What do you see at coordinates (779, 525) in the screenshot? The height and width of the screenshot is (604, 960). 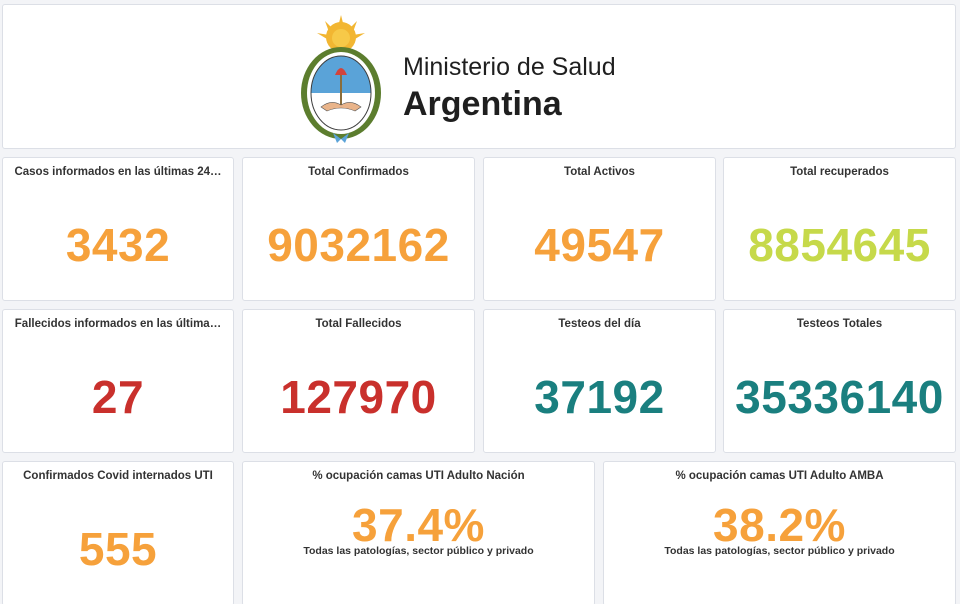 I see `card-value: 38.2%` at bounding box center [779, 525].